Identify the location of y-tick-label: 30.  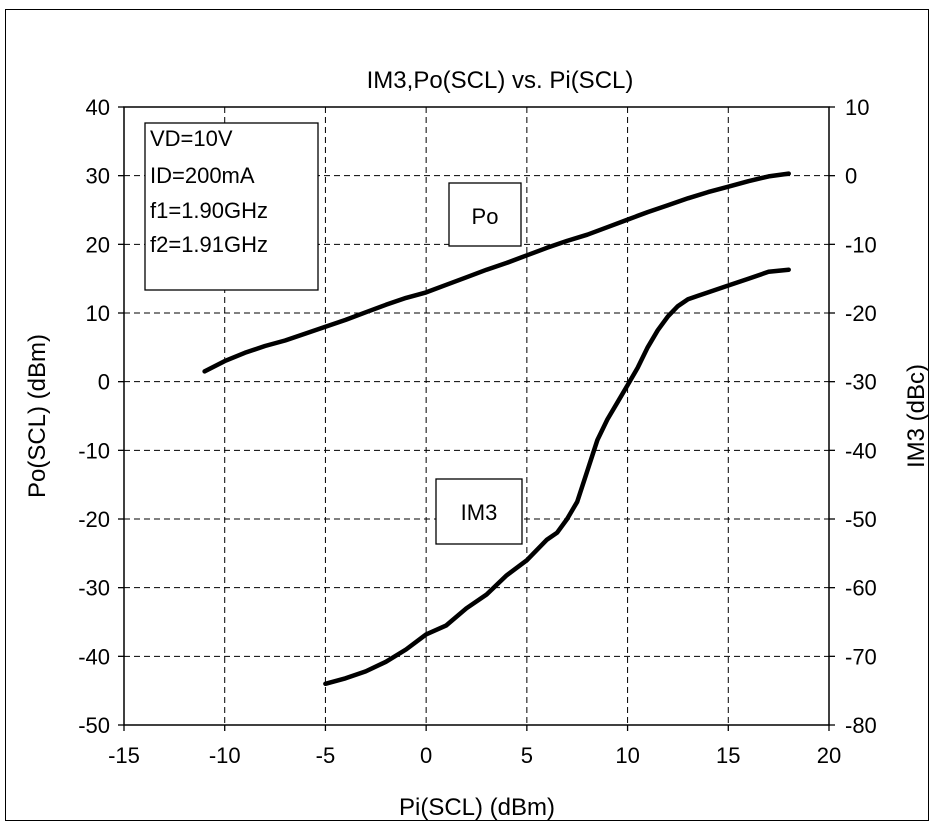
(98, 176).